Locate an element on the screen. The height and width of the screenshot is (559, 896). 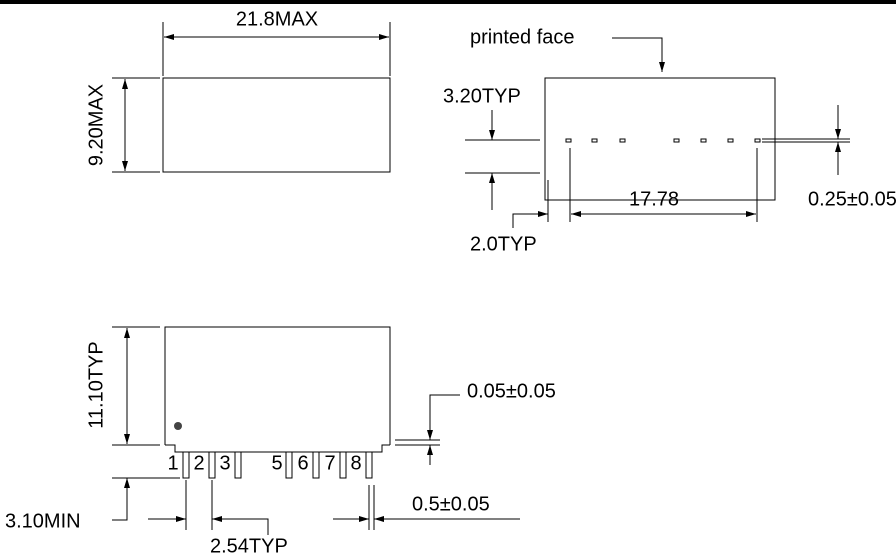
dim-pin-length: 3.10MIN is located at coordinates (43, 521).